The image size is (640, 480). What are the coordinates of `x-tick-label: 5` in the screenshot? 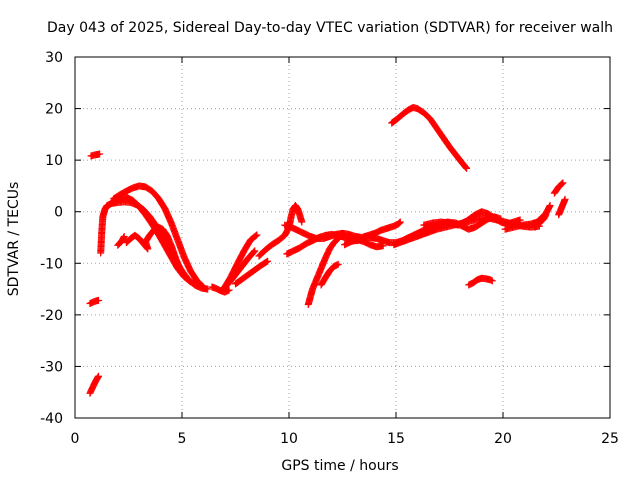 It's located at (182, 439).